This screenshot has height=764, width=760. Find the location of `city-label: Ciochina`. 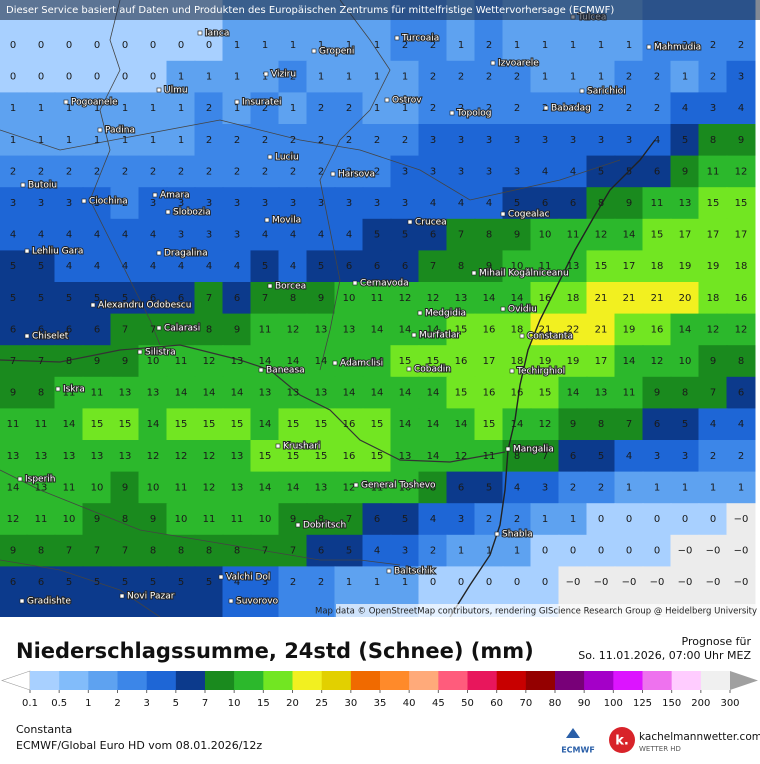

city-label: Ciochina is located at coordinates (108, 202).